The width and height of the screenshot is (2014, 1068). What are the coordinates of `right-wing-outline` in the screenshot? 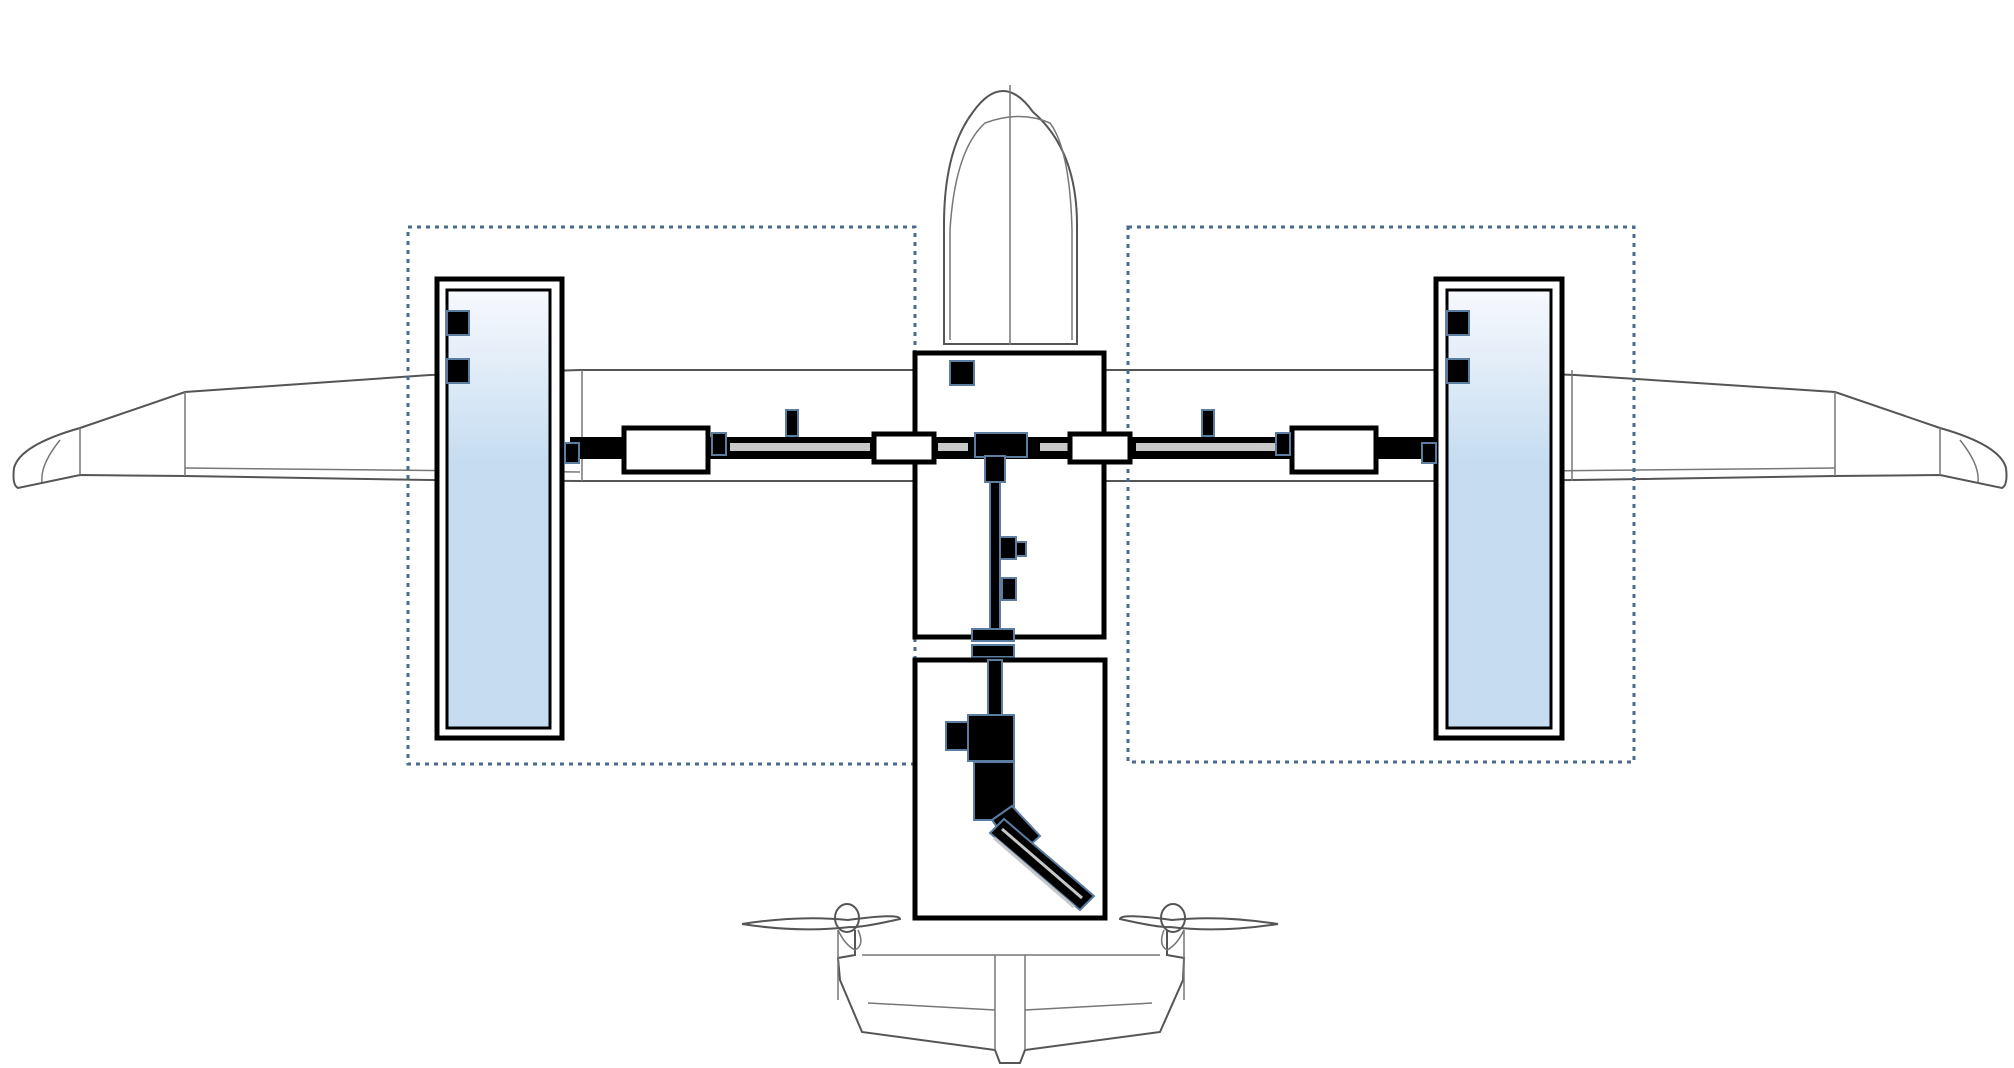 It's located at (1556, 429).